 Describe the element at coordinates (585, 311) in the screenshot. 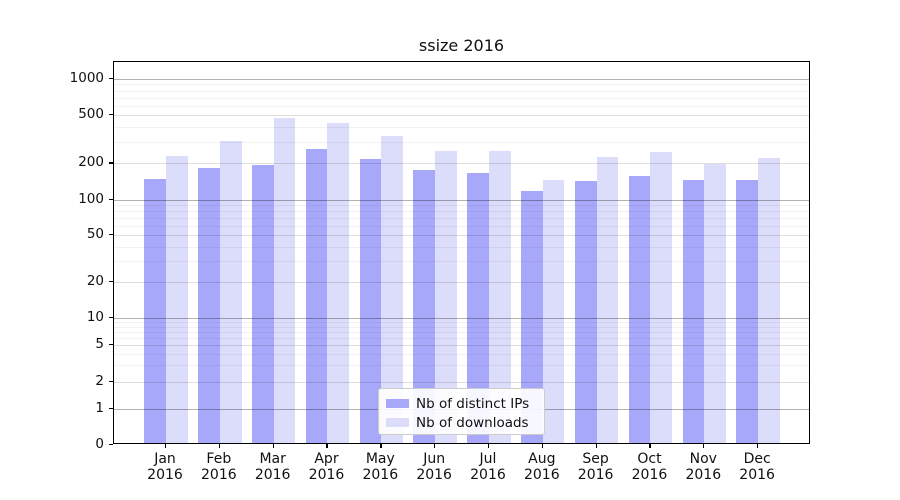

I see `bar-ips-sep` at that location.